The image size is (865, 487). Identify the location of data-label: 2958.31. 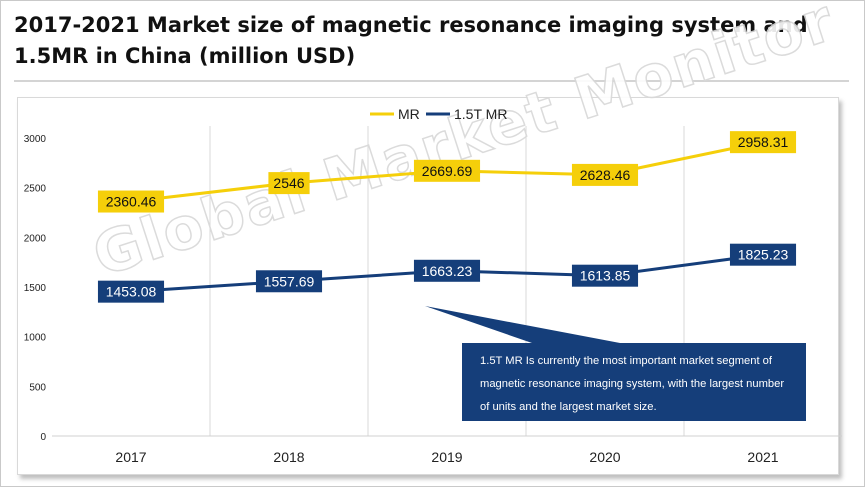
(763, 142).